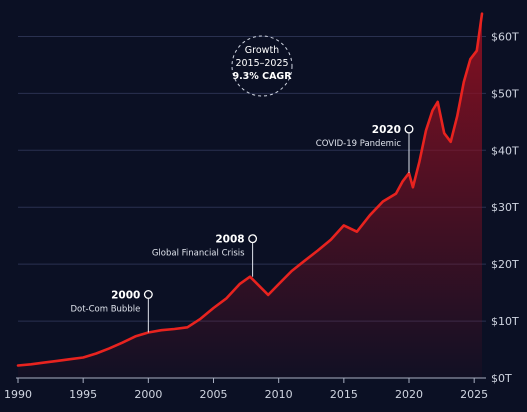 The image size is (527, 412). I want to click on y-axis: $10T $20T $30T $40T $50T $60T $0T, so click(505, 207).